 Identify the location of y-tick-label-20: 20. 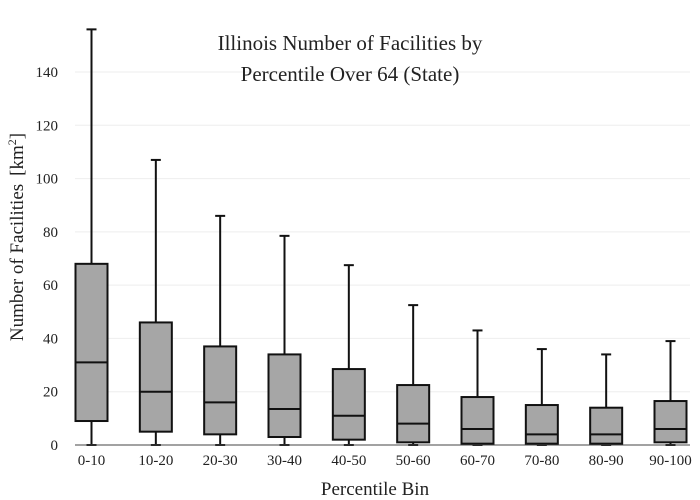
(50, 393).